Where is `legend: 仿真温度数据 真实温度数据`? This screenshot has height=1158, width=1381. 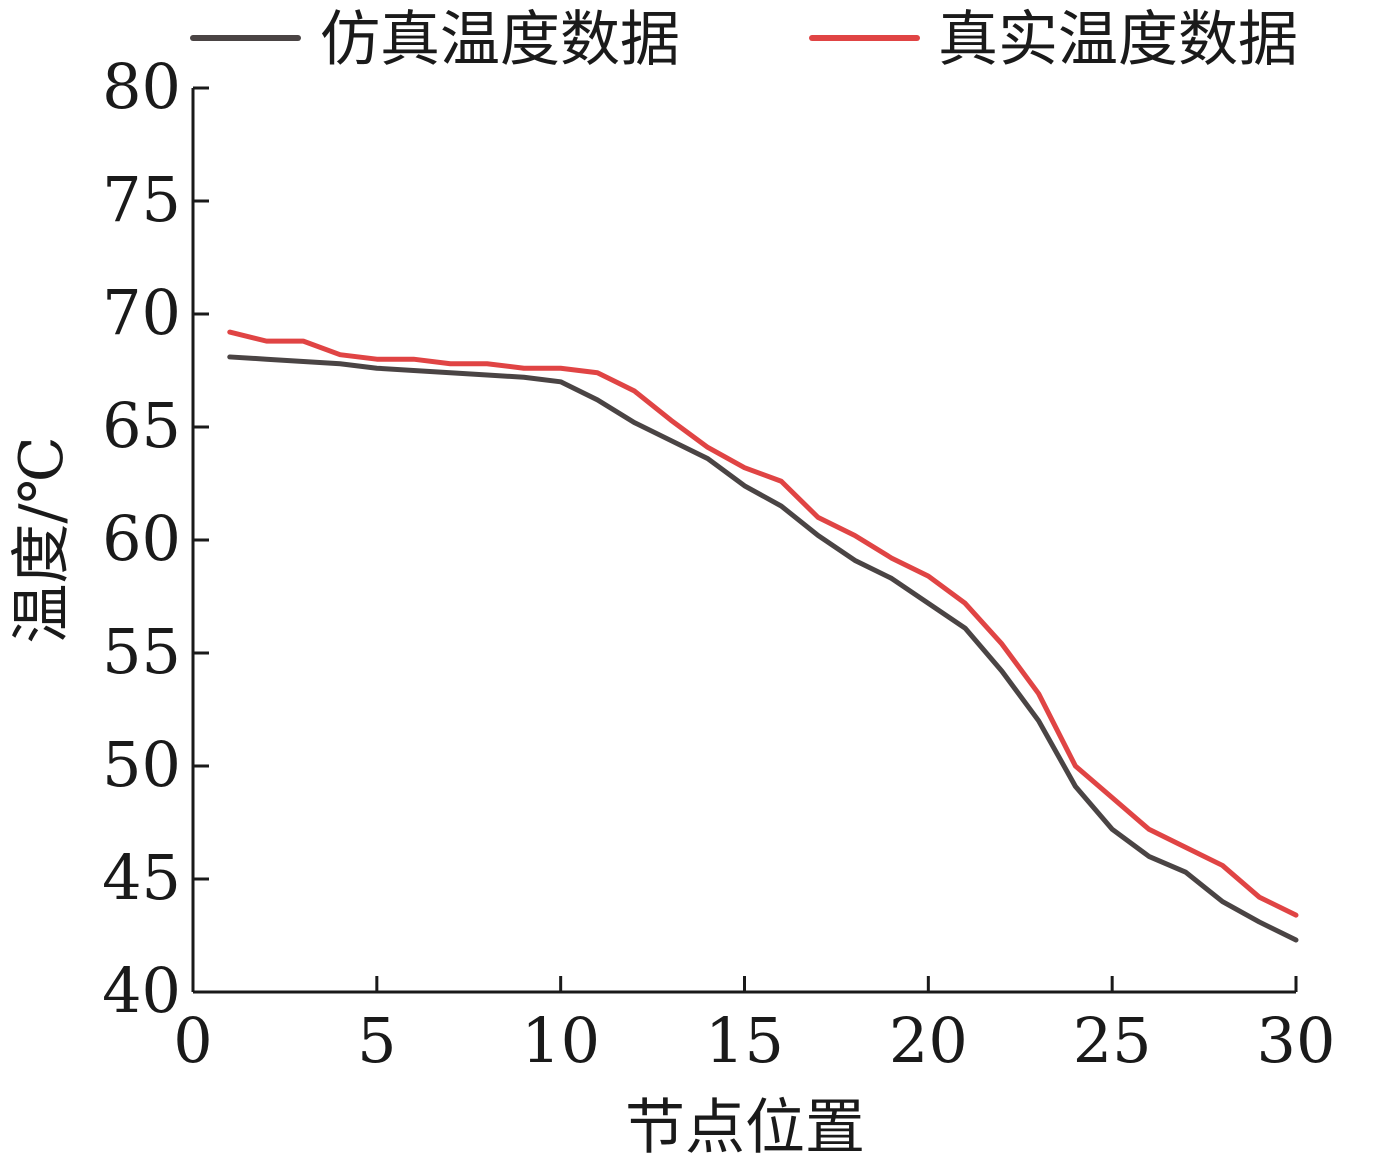
legend: 仿真温度数据 真实温度数据 is located at coordinates (744, 40).